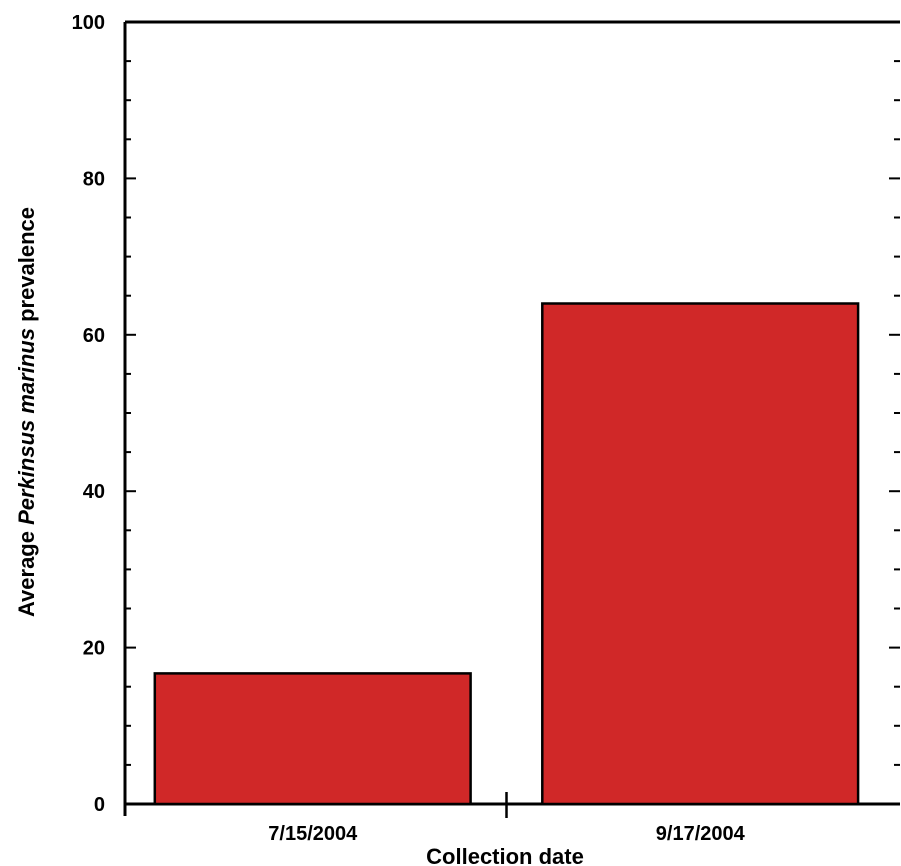 This screenshot has width=901, height=866. What do you see at coordinates (26, 426) in the screenshot?
I see `y-axis-title-italic: Perkinsus marinus` at bounding box center [26, 426].